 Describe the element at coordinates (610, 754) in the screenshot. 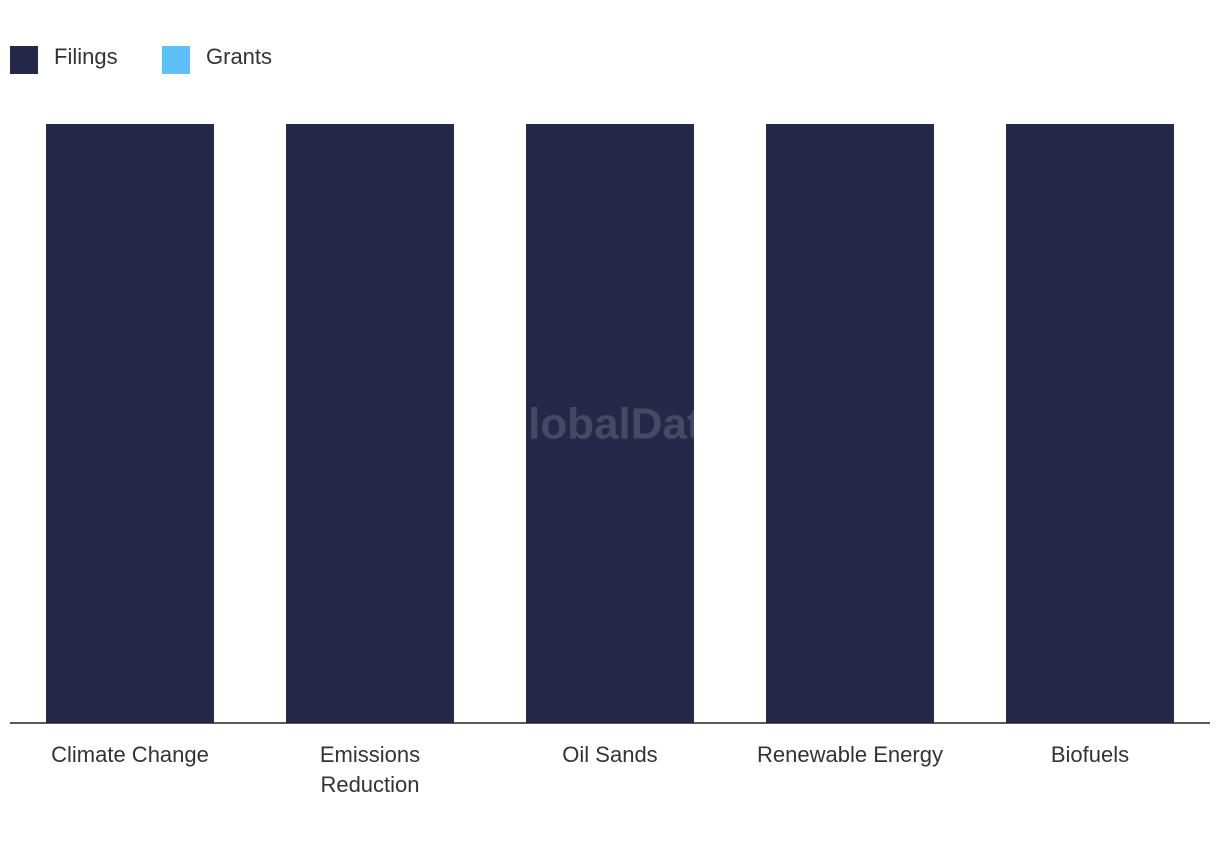

I see `x-tick-label: Oil Sands` at that location.